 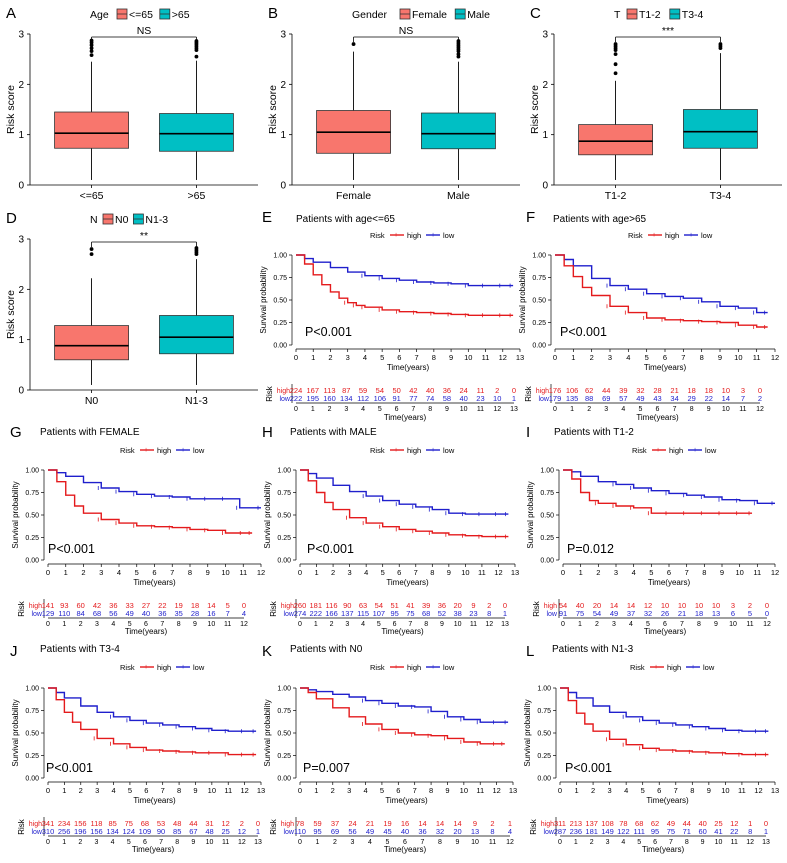 I want to click on x-tick-label: N0, so click(x=92, y=401).